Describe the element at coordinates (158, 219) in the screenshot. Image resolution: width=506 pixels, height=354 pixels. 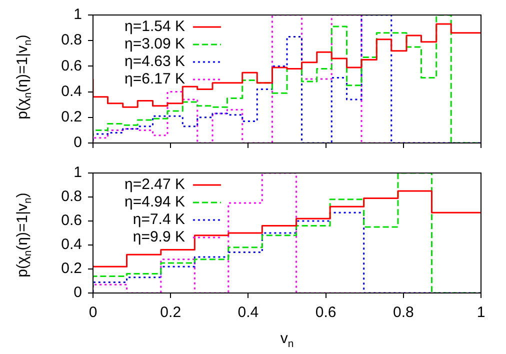
I see `legend-label: η=7.4 K` at that location.